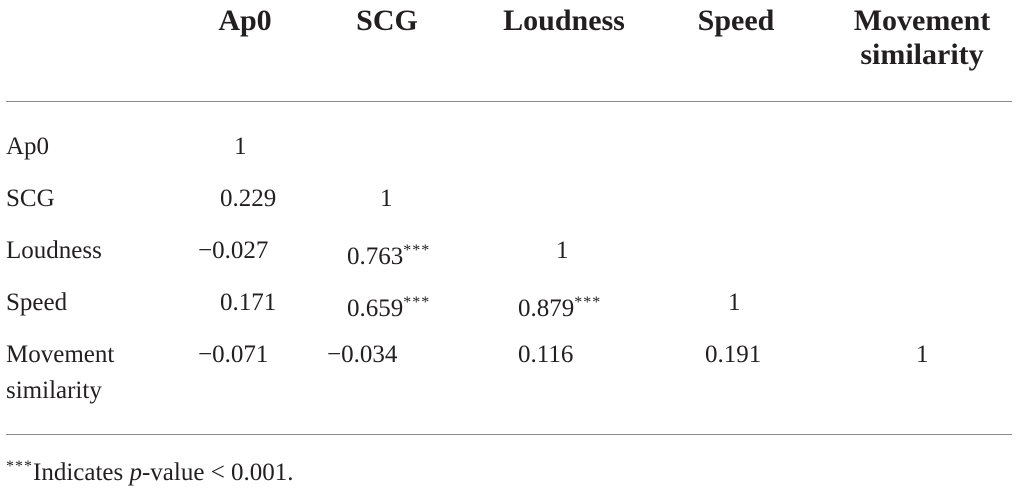  I want to click on table-cell: 0.763***, so click(388, 254).